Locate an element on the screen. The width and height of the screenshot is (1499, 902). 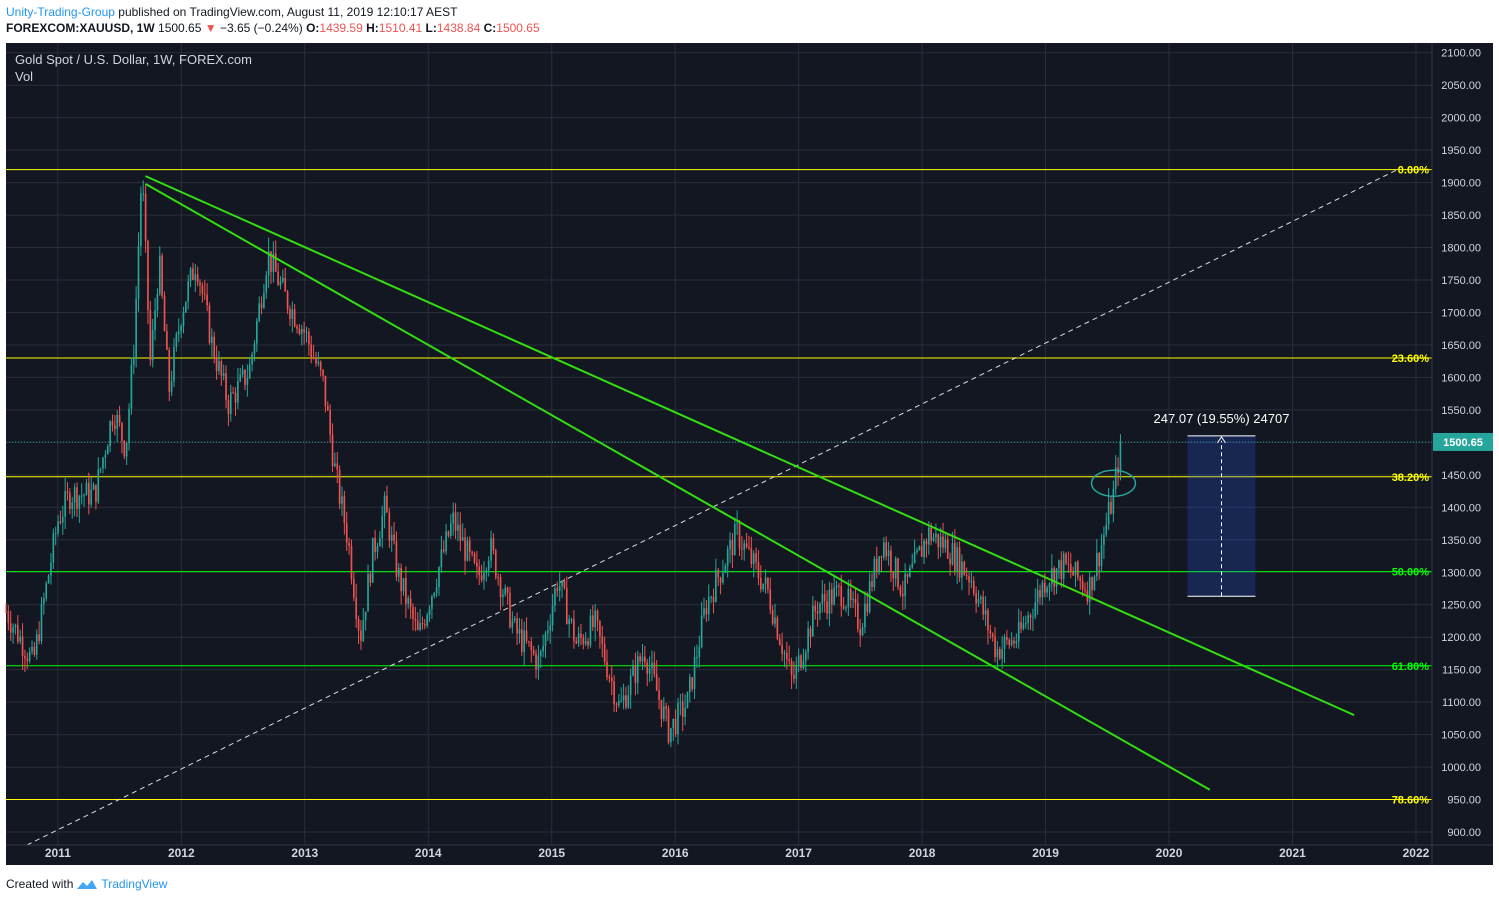
author-link: Unity-Trading-Group is located at coordinates (60, 12).